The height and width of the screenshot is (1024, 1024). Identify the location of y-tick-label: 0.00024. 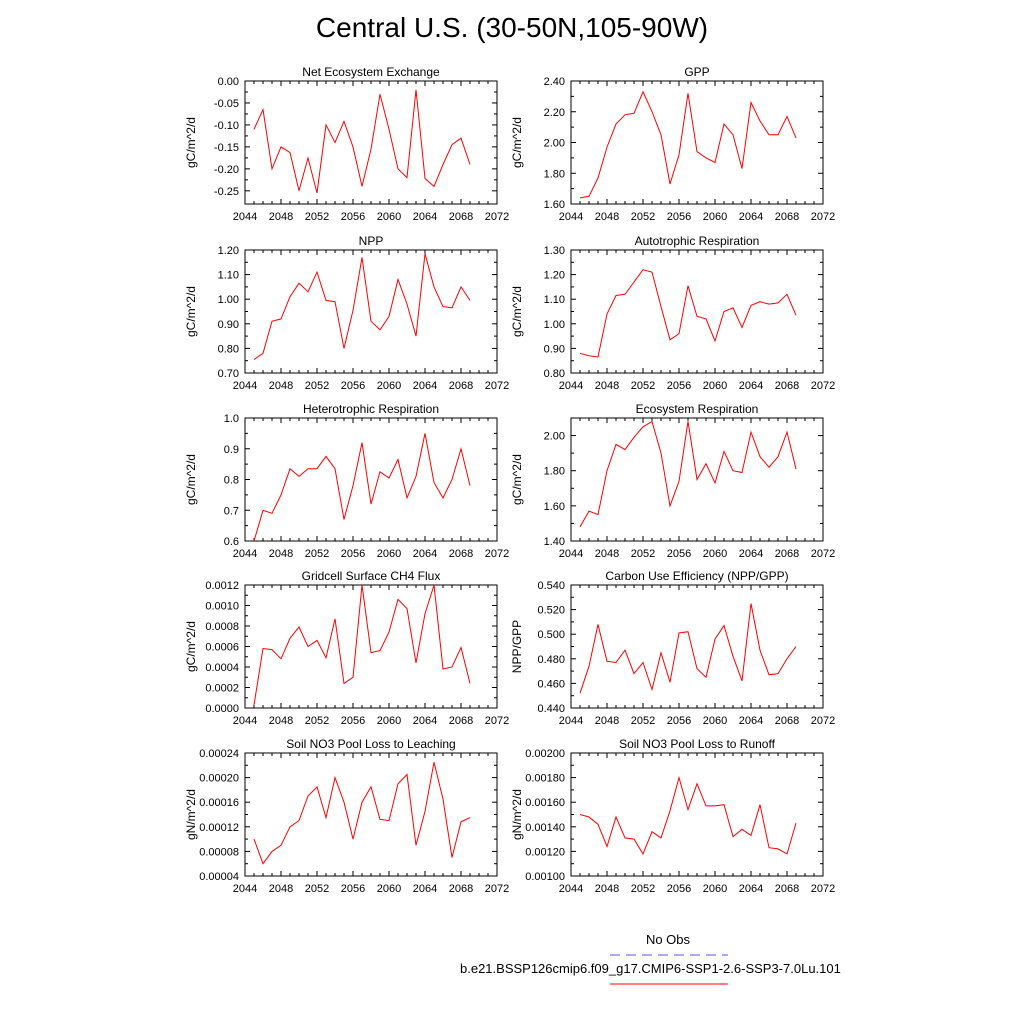
(219, 754).